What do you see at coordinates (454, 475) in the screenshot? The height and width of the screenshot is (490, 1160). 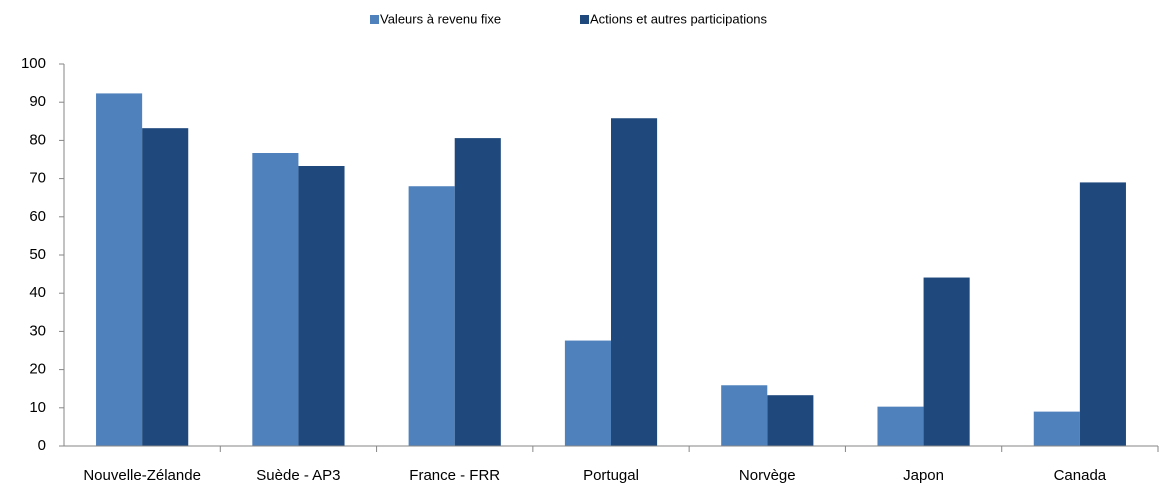 I see `x-tick-label: France - FRR` at bounding box center [454, 475].